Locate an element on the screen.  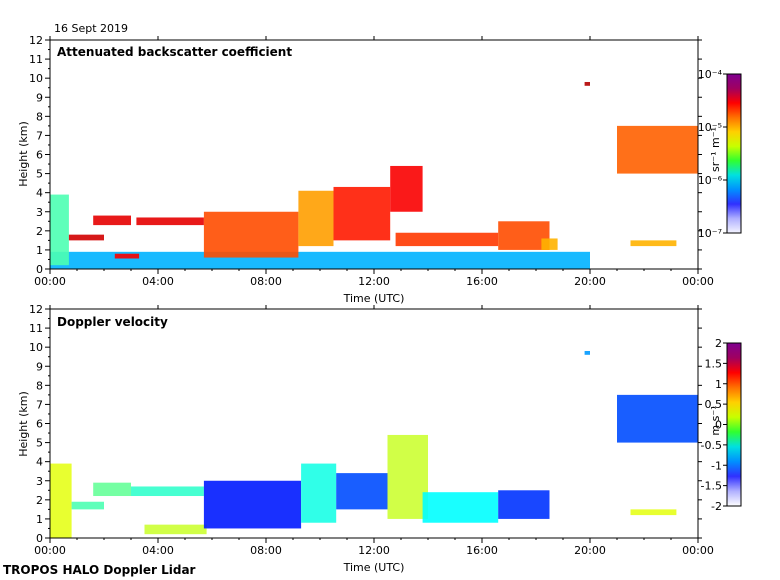
colorbar-tick-label: 10⁻⁶ is located at coordinates (710, 180).